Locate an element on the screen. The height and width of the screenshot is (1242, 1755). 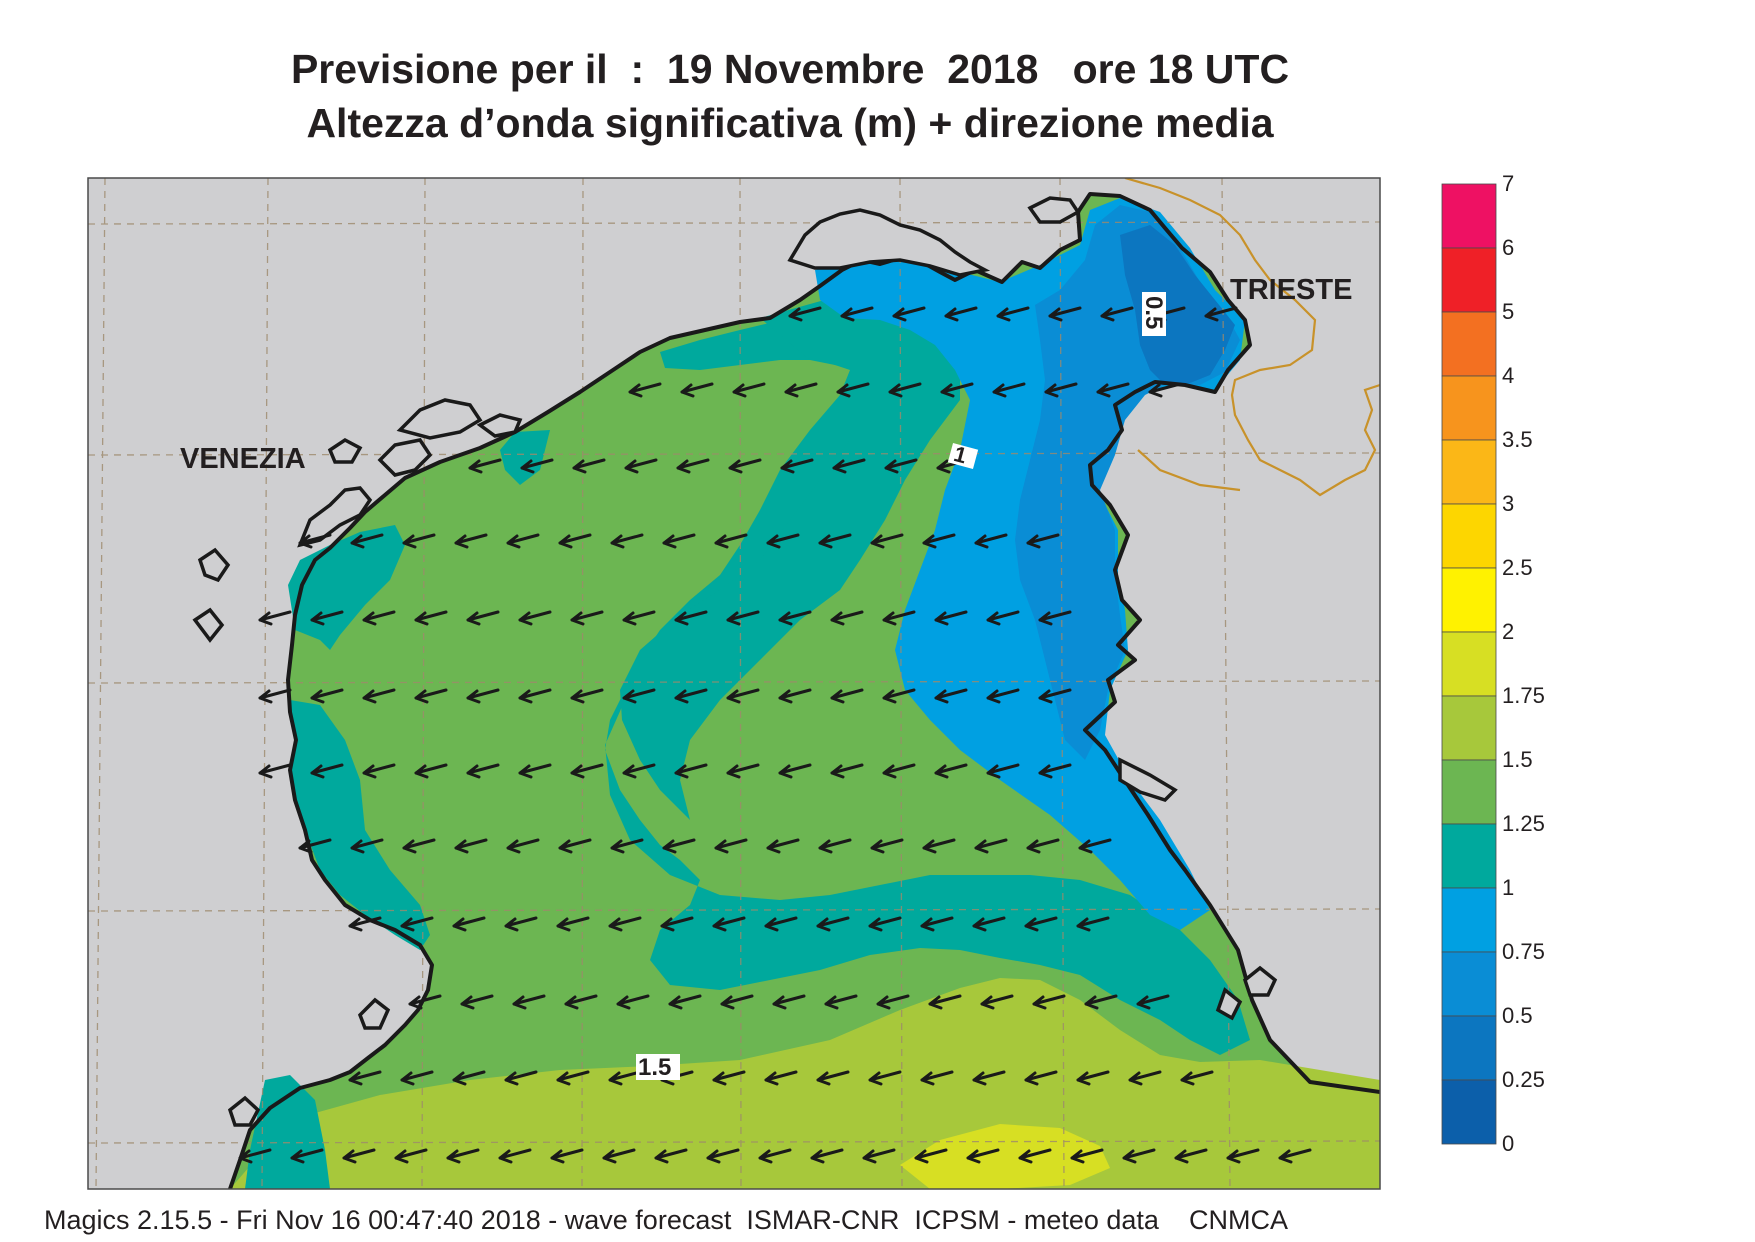
contour-label-0-5: 0.5 is located at coordinates (1153, 314).